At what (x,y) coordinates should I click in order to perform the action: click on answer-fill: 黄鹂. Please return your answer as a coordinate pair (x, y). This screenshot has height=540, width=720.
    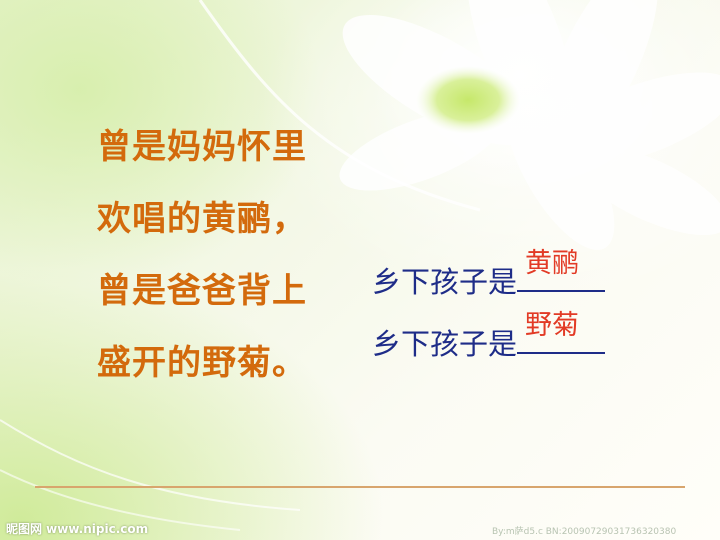
    Looking at the image, I should click on (552, 263).